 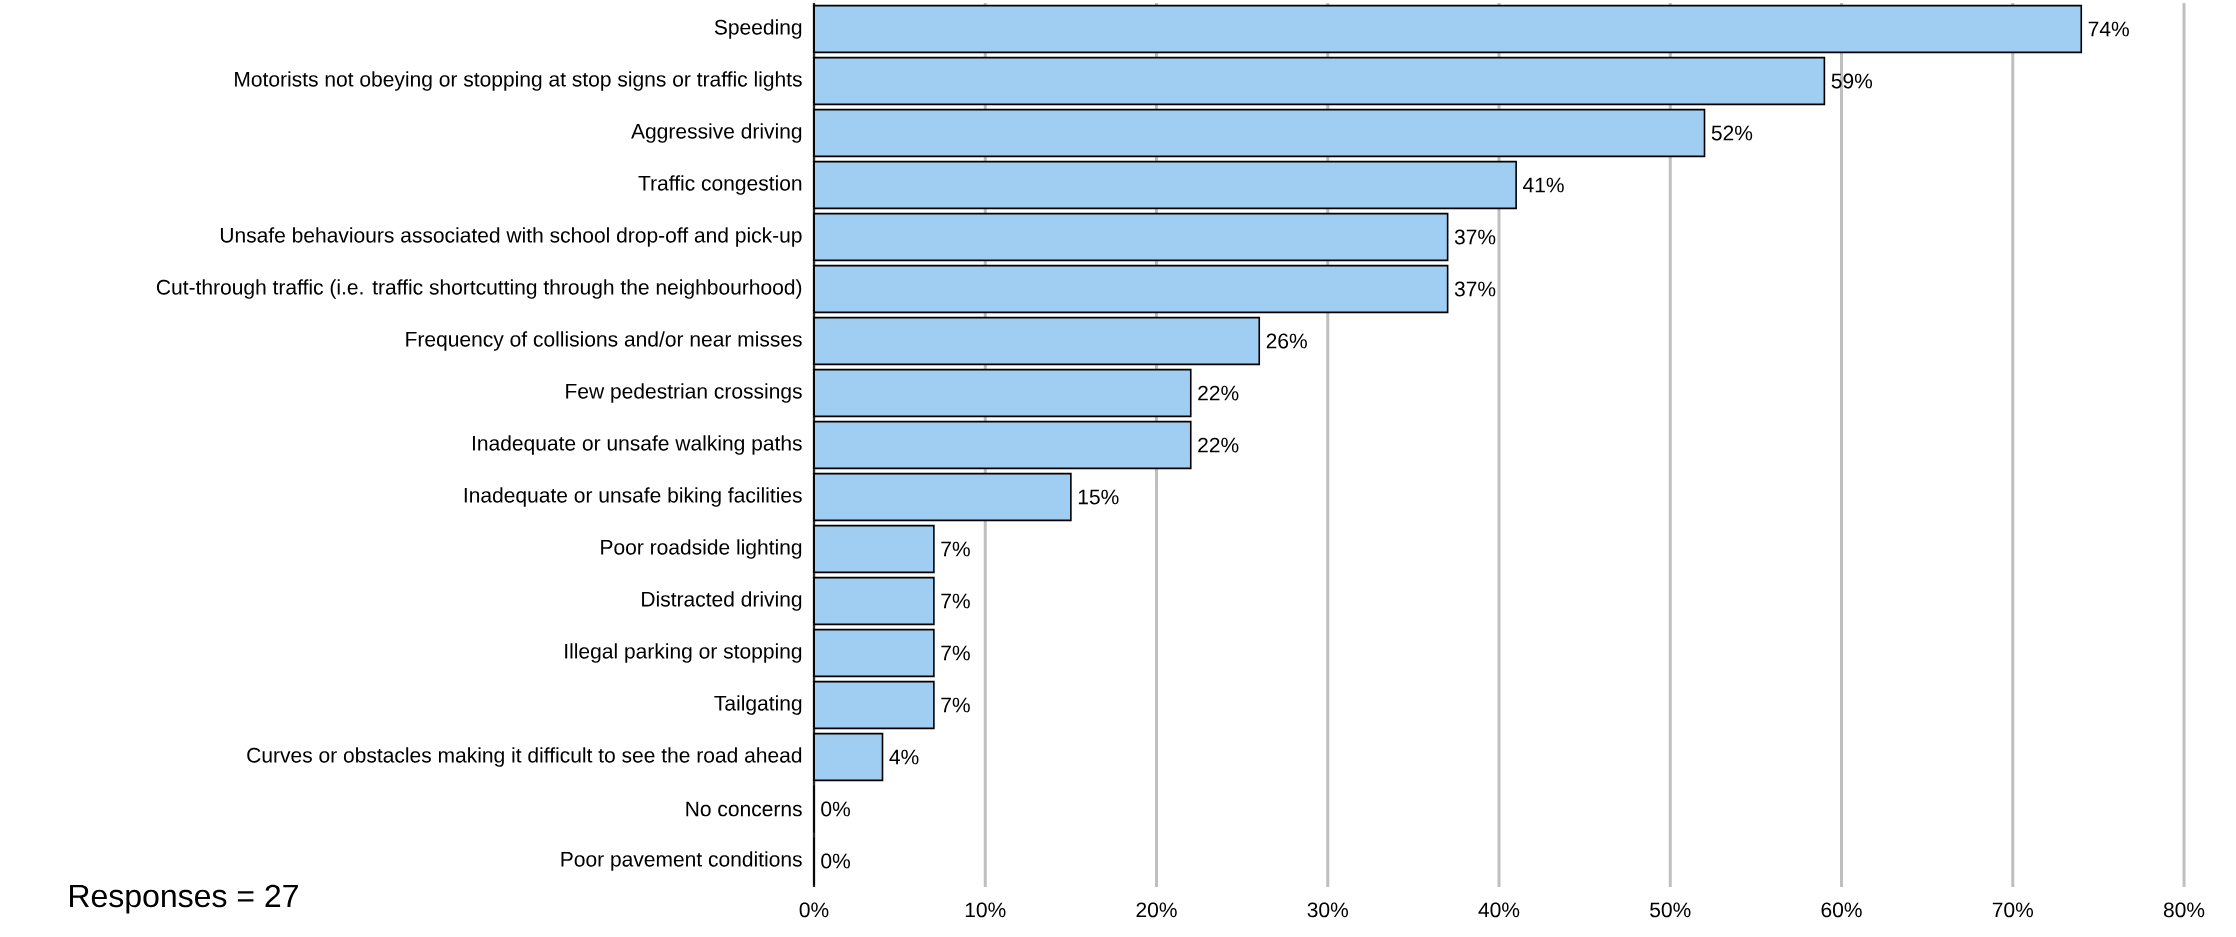 What do you see at coordinates (511, 237) in the screenshot?
I see `y-tick-label: Unsafe behaviours associated with school drop-off and pick-up` at bounding box center [511, 237].